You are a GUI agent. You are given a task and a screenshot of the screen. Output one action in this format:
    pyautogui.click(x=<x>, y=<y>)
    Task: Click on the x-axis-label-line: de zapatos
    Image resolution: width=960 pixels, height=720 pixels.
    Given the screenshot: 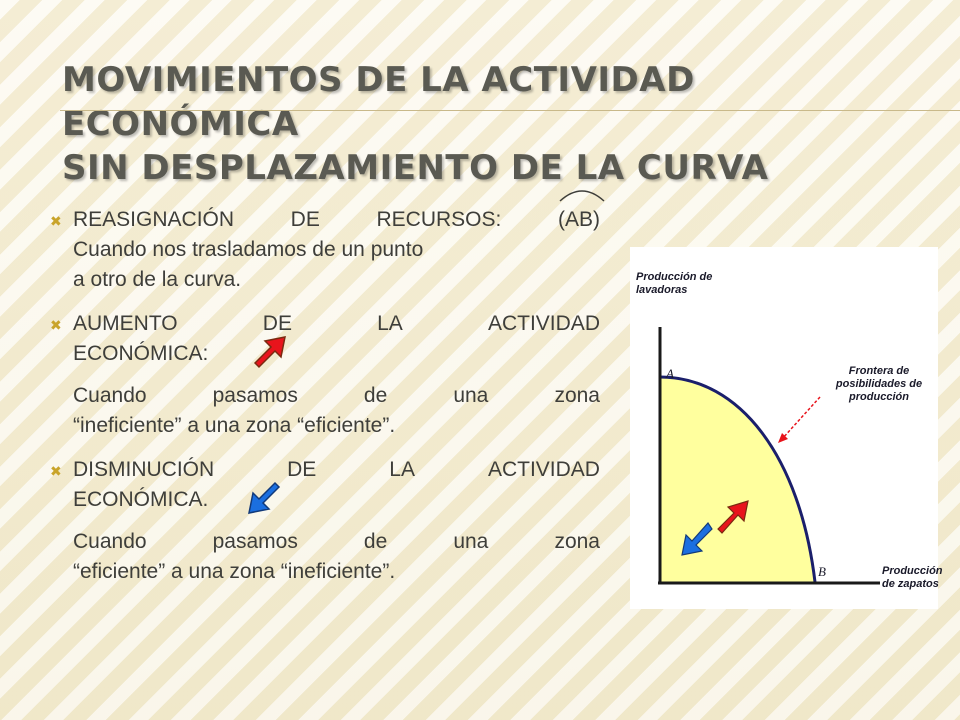 What is the action you would take?
    pyautogui.click(x=910, y=584)
    